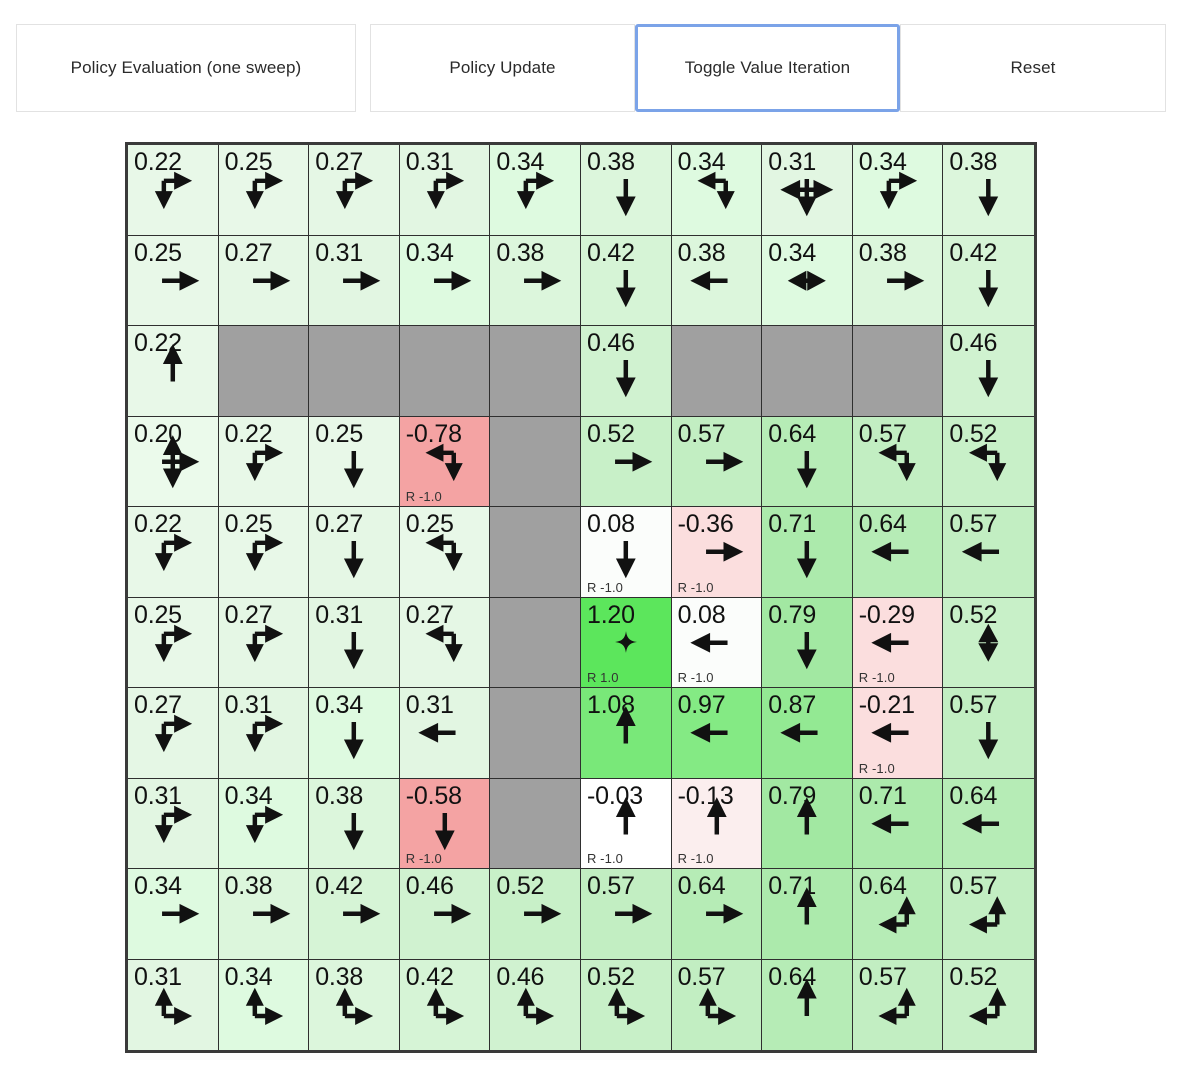  What do you see at coordinates (626, 733) in the screenshot?
I see `grid-cell: 1.08` at bounding box center [626, 733].